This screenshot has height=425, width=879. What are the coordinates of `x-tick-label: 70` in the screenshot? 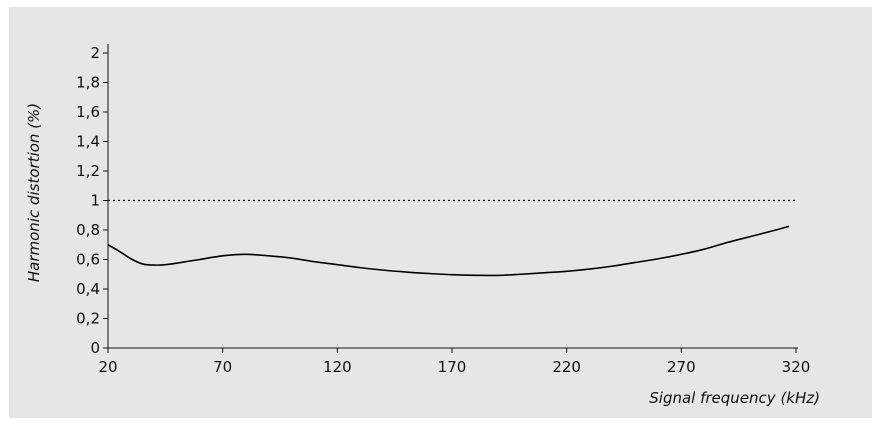 It's located at (222, 367).